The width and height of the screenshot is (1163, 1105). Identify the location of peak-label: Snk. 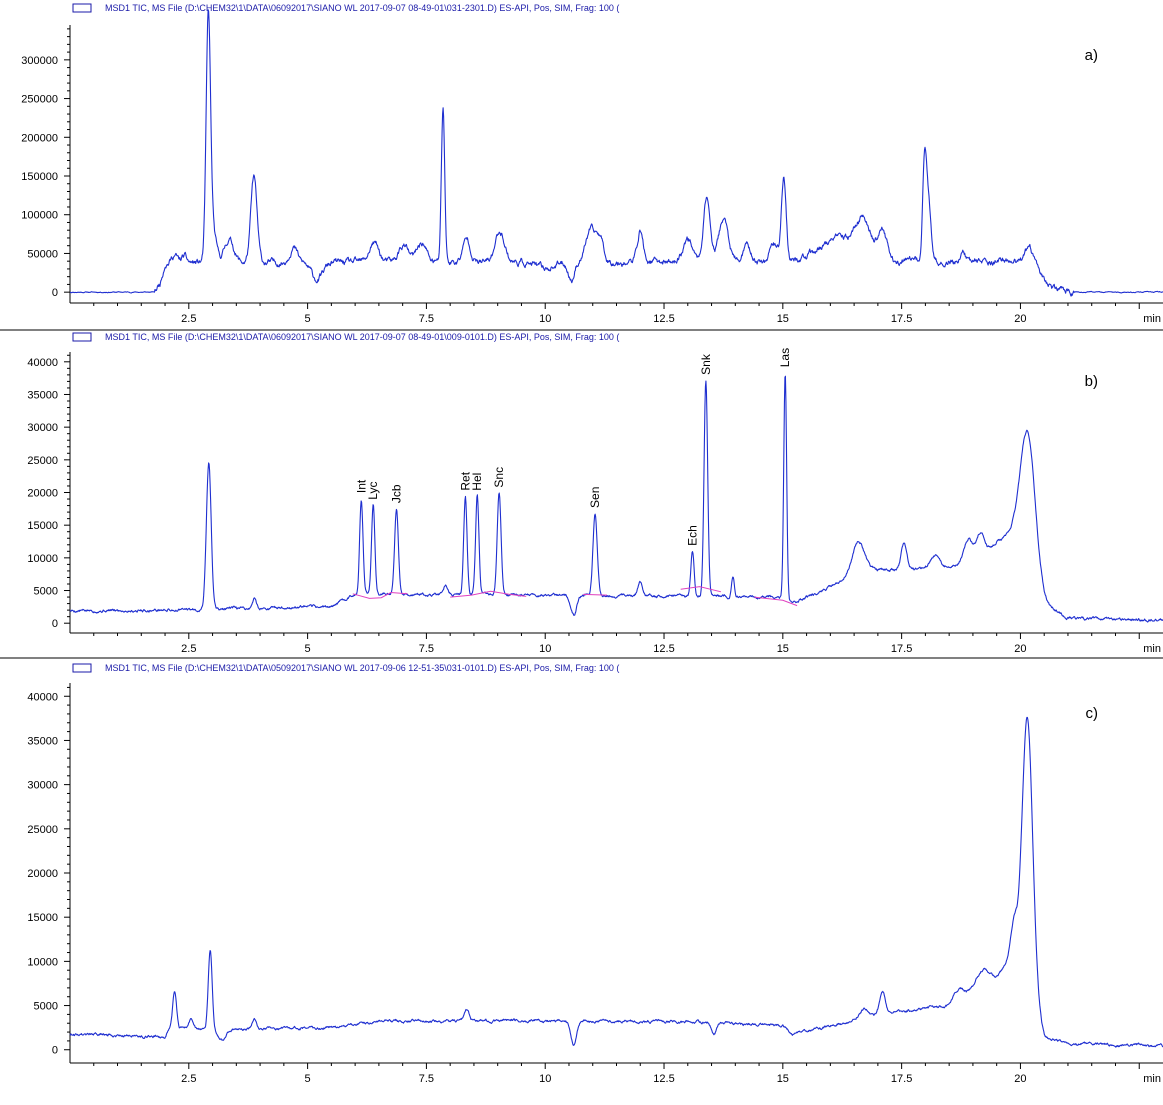
(706, 364).